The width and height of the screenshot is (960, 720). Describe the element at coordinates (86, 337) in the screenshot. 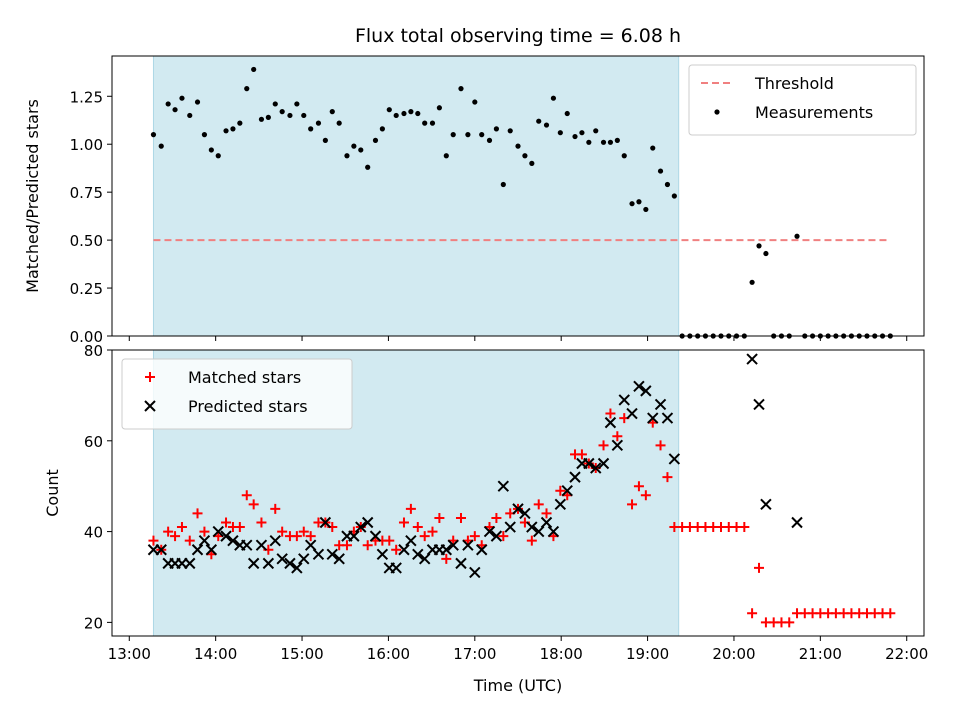

I see `top-ytick-label: 0.00` at that location.